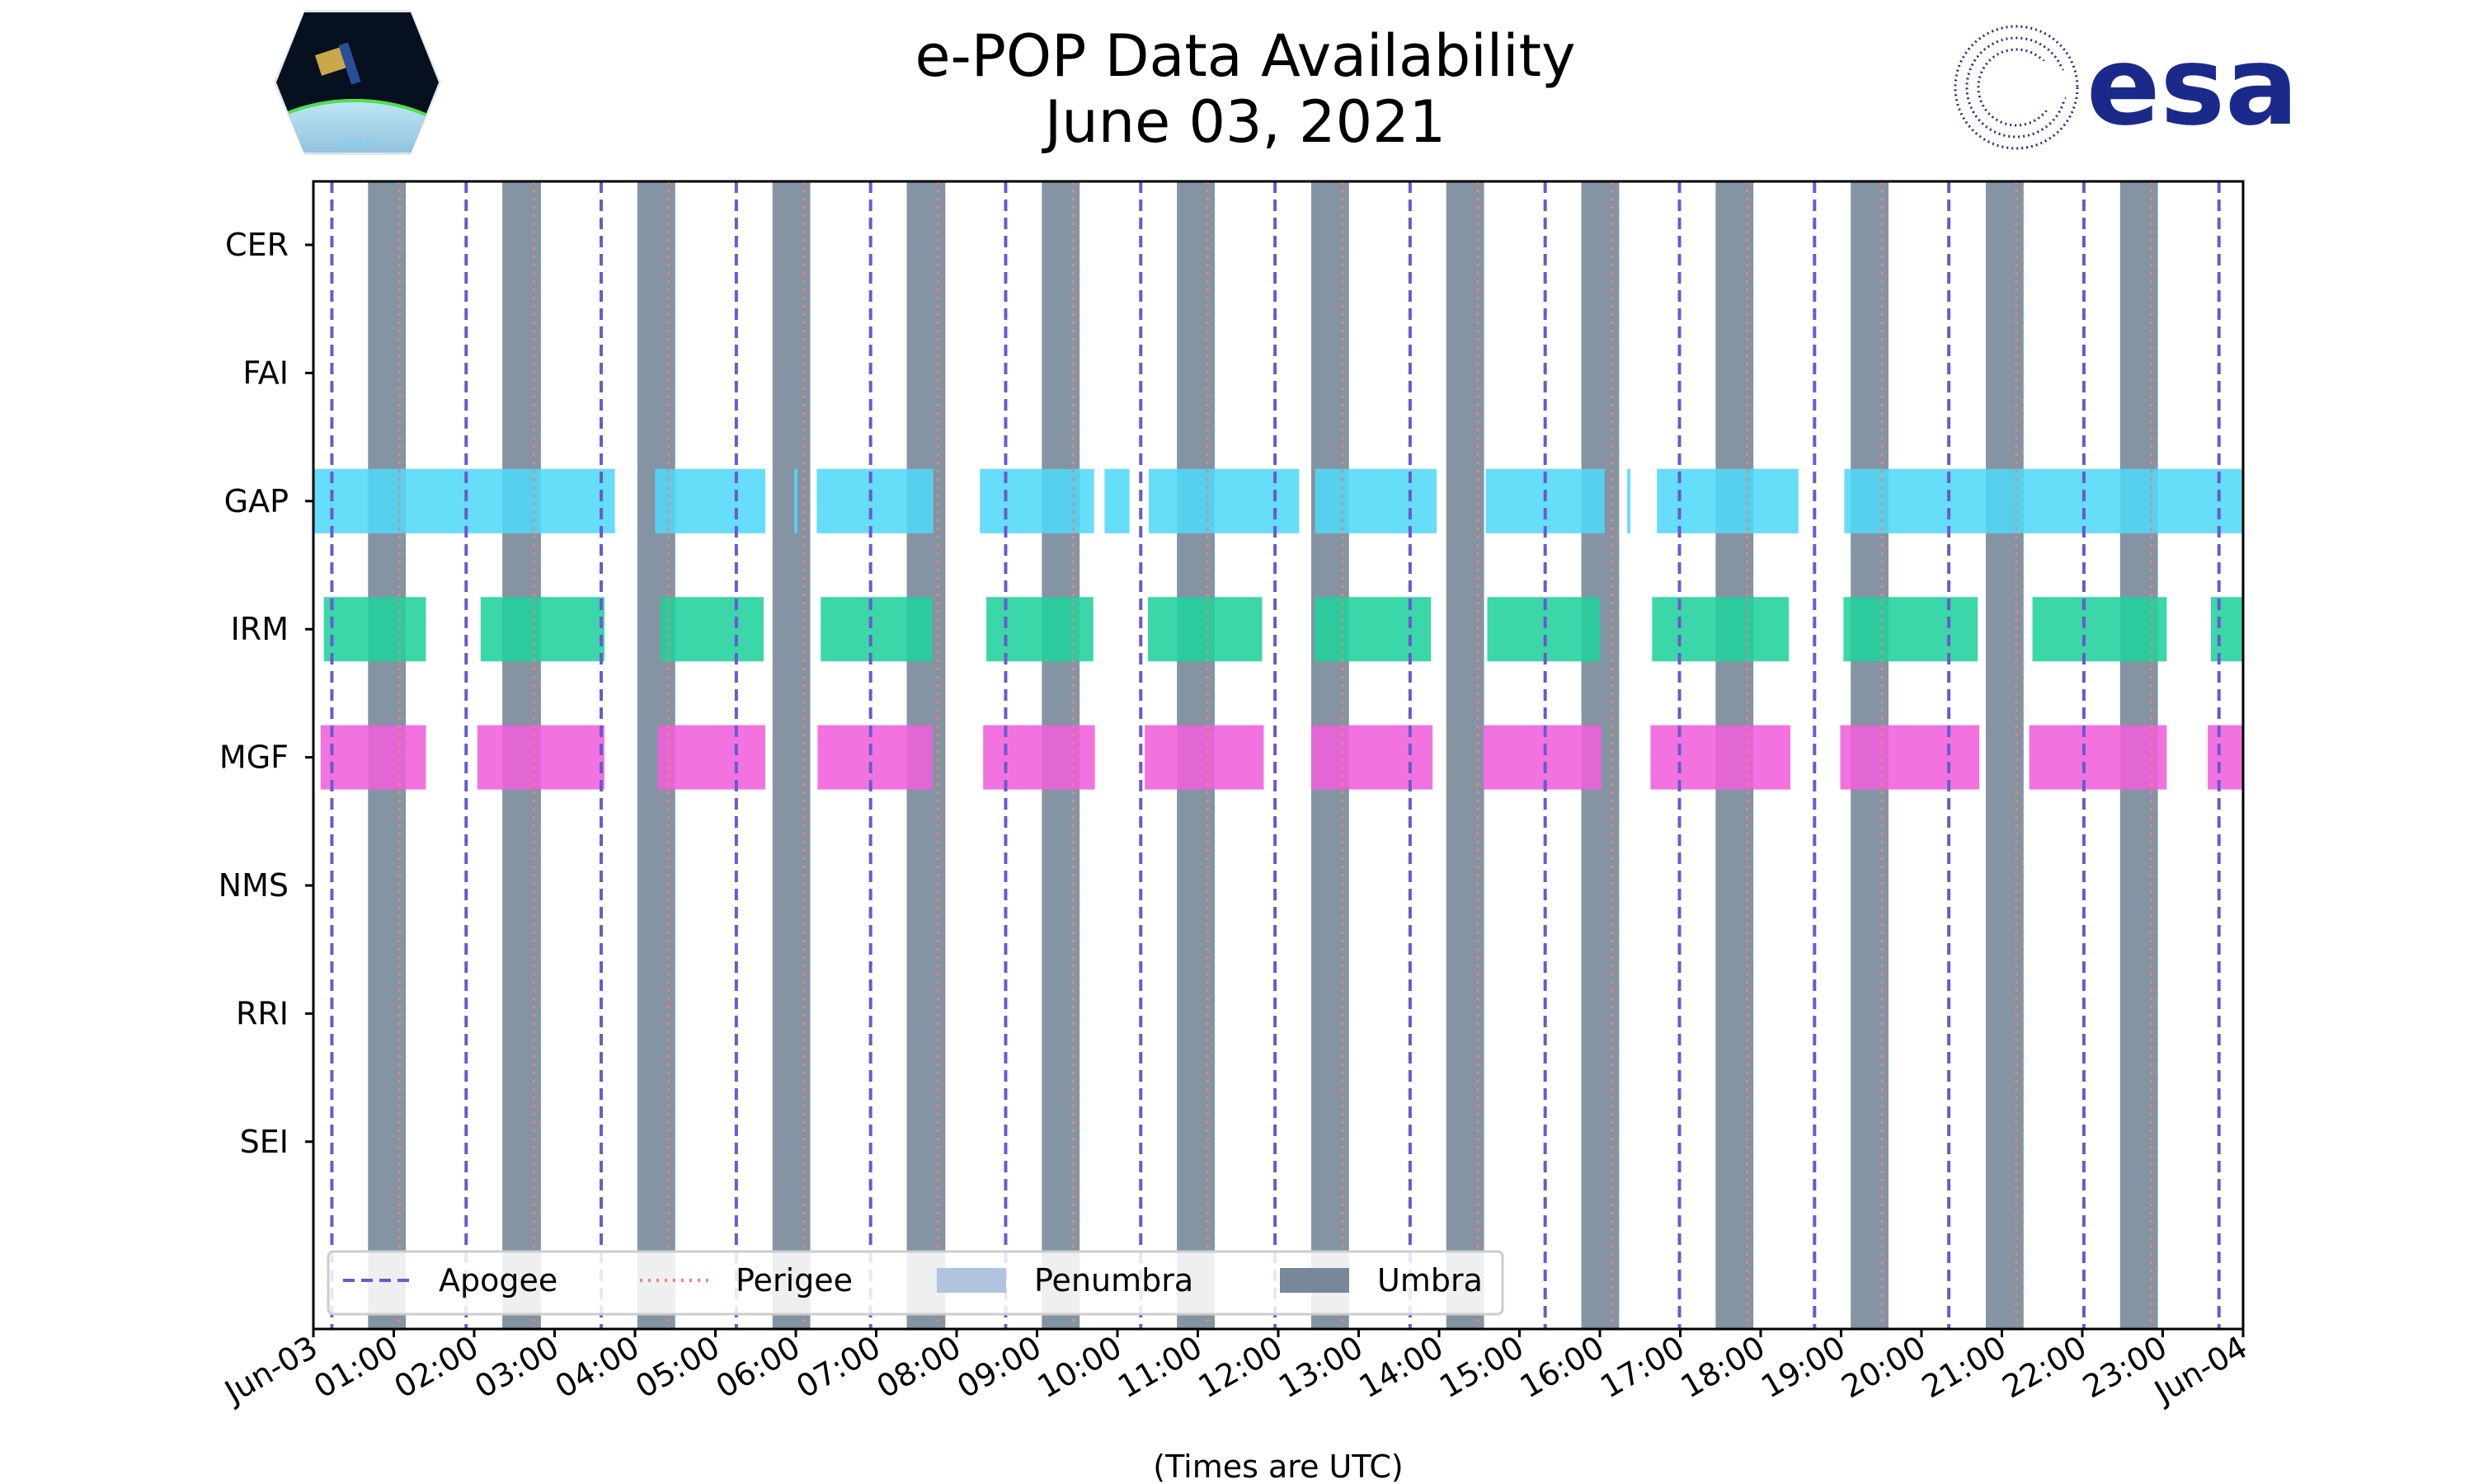  I want to click on x-tick-label-5: 05:00, so click(677, 1367).